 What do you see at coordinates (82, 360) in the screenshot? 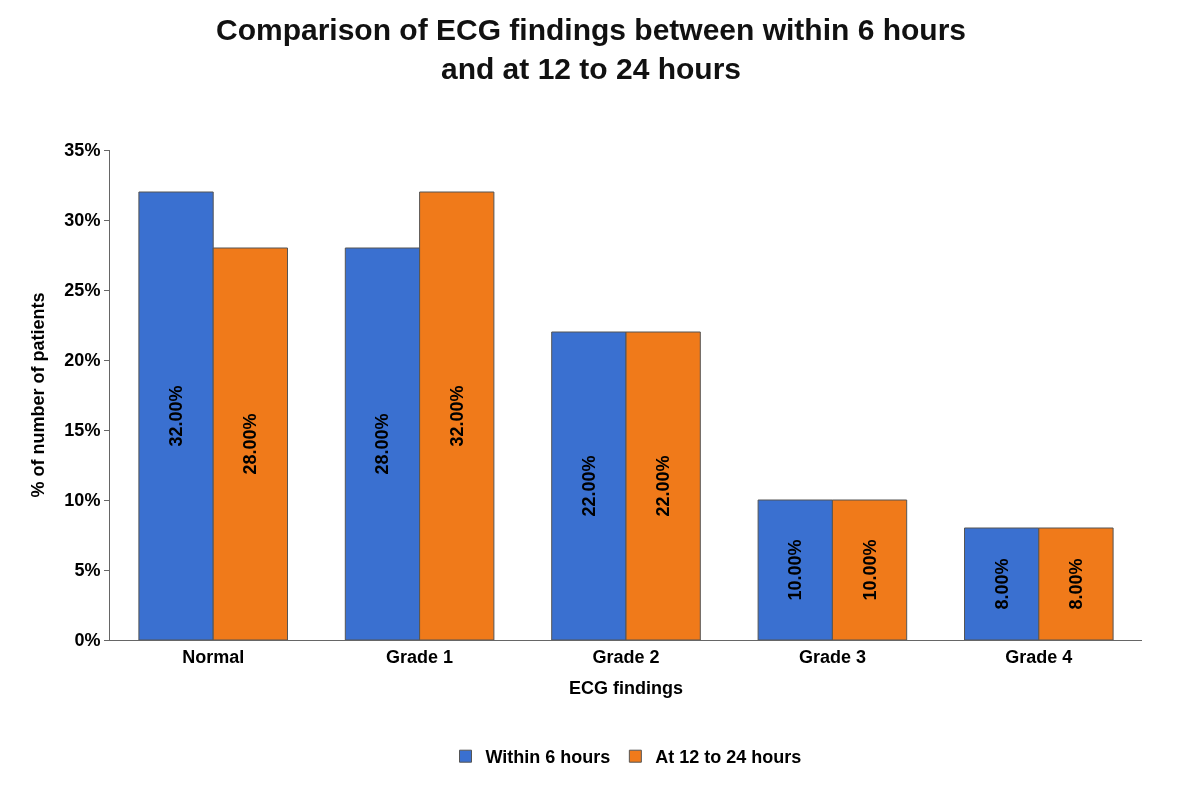
I see `y-tick-label: 20%` at bounding box center [82, 360].